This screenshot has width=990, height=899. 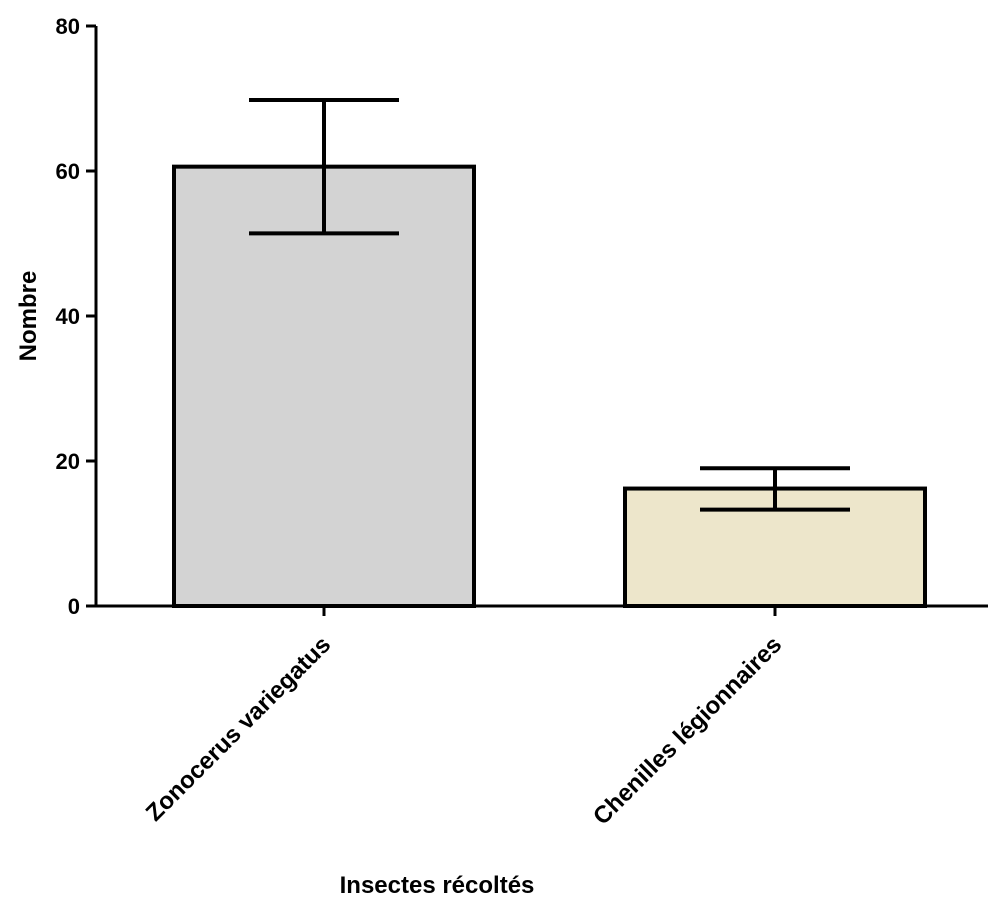 What do you see at coordinates (437, 885) in the screenshot?
I see `x-axis-title: Insectes récoltés` at bounding box center [437, 885].